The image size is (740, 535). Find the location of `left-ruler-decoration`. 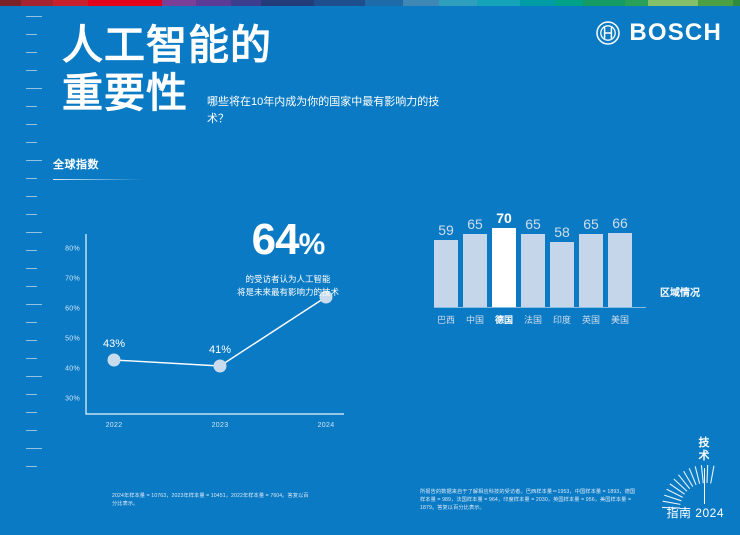

left-ruler-decoration is located at coordinates (37, 251).